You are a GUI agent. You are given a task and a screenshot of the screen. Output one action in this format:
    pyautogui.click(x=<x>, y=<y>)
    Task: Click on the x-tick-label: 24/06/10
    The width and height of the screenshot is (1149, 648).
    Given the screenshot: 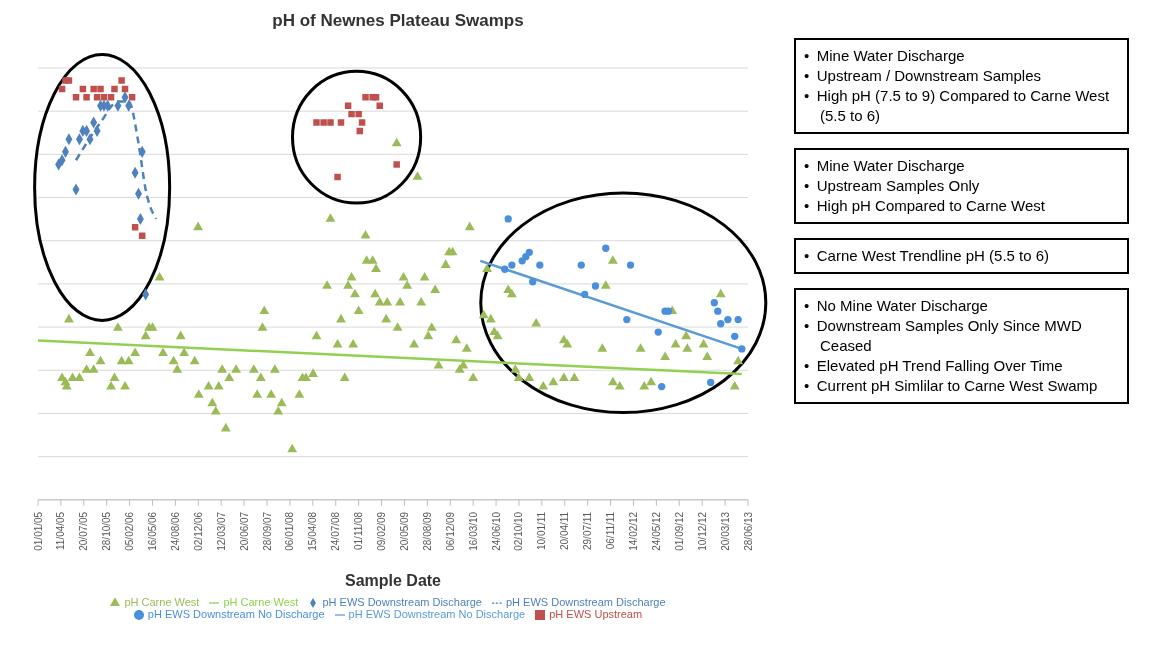 What is the action you would take?
    pyautogui.click(x=496, y=531)
    